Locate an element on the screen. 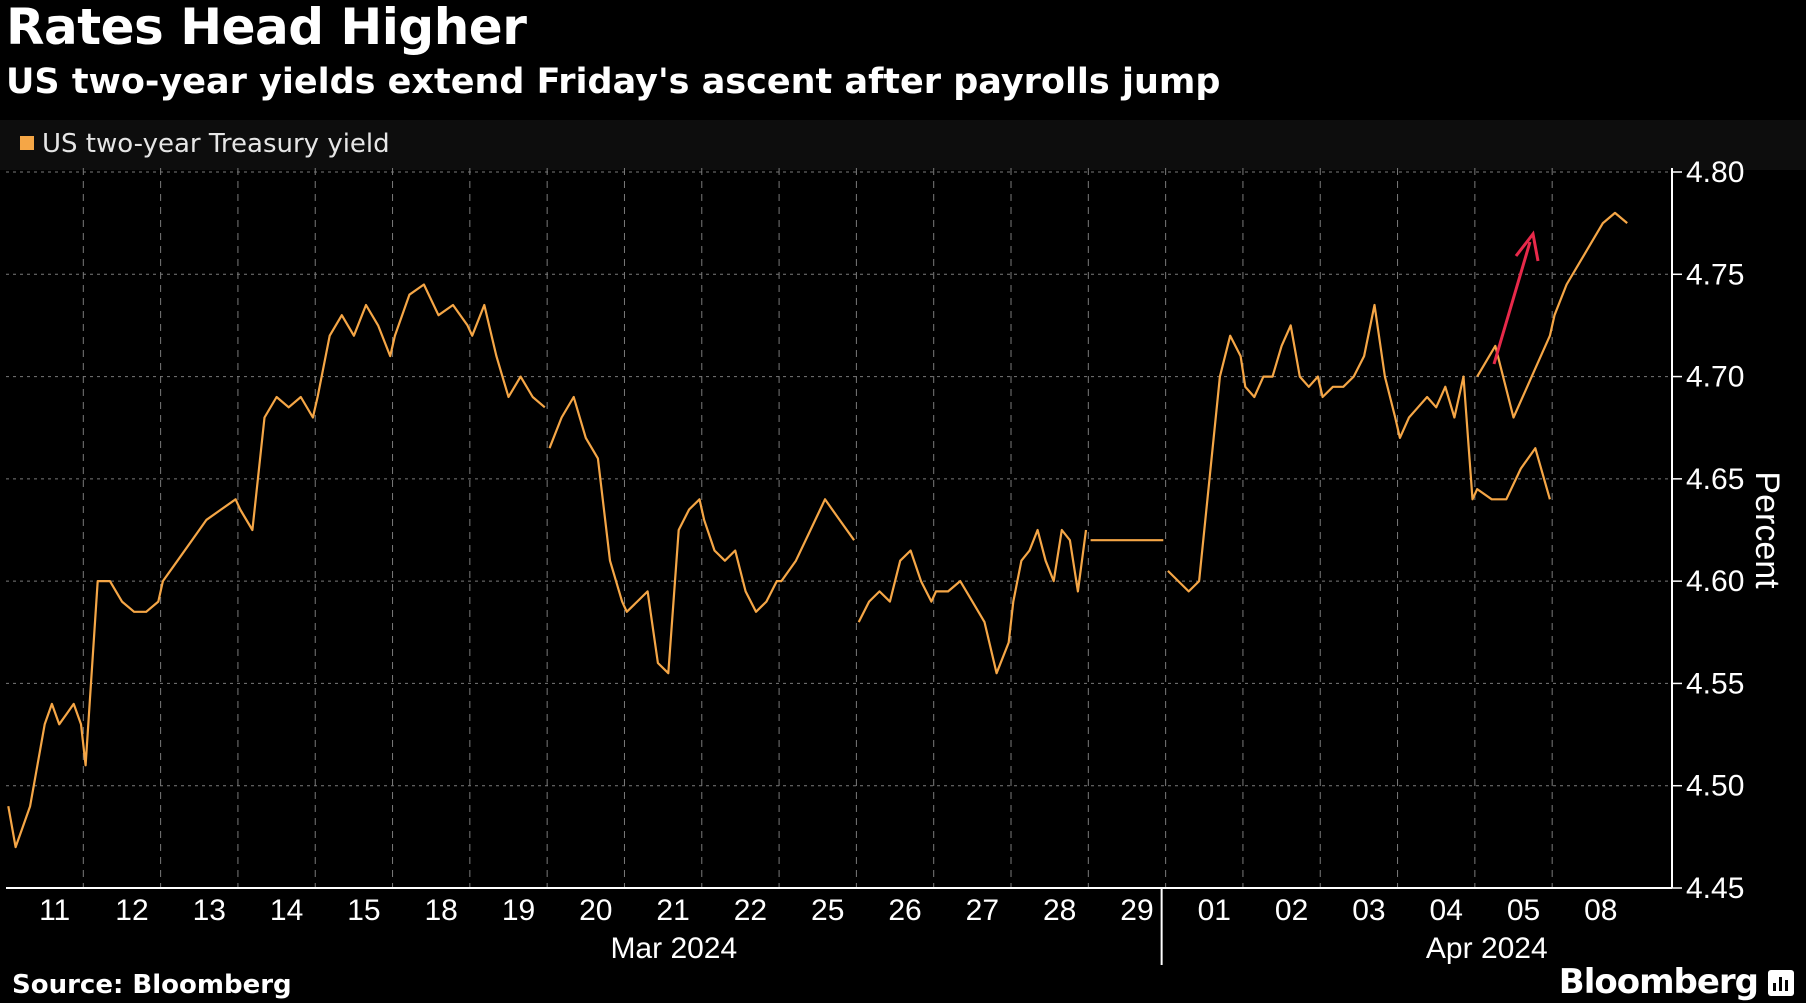  x-tick-label: 19 is located at coordinates (518, 910).